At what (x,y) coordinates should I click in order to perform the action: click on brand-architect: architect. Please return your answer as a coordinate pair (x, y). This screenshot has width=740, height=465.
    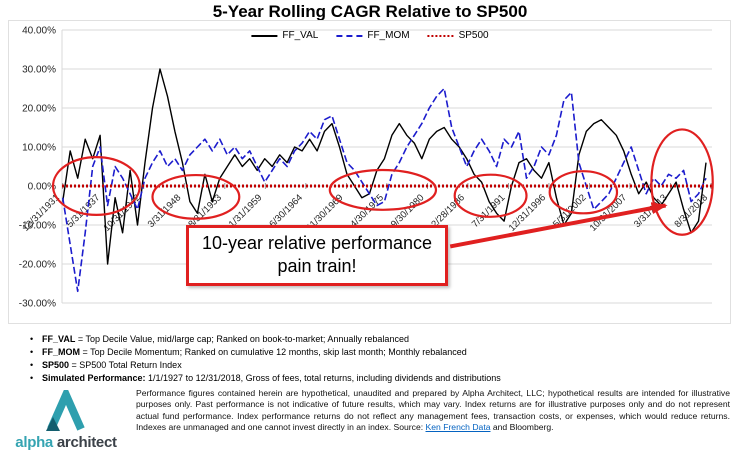
    Looking at the image, I should click on (86, 442).